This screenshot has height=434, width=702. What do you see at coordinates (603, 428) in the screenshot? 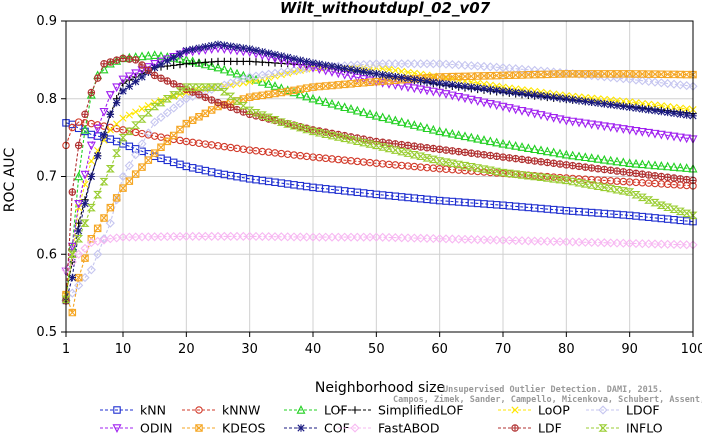
I see `legend-marker-INFLO` at bounding box center [603, 428].